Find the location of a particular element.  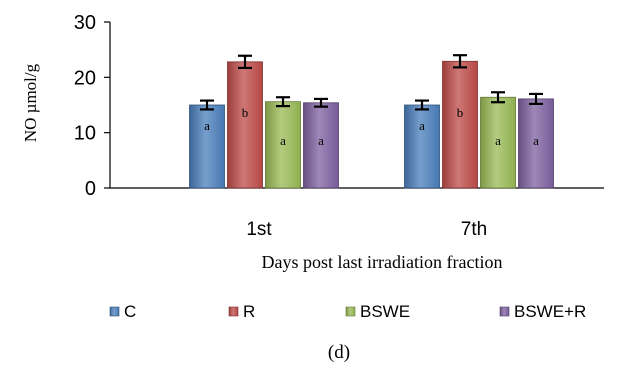

x-axis-title: Days post last irradiation fraction is located at coordinates (382, 262).